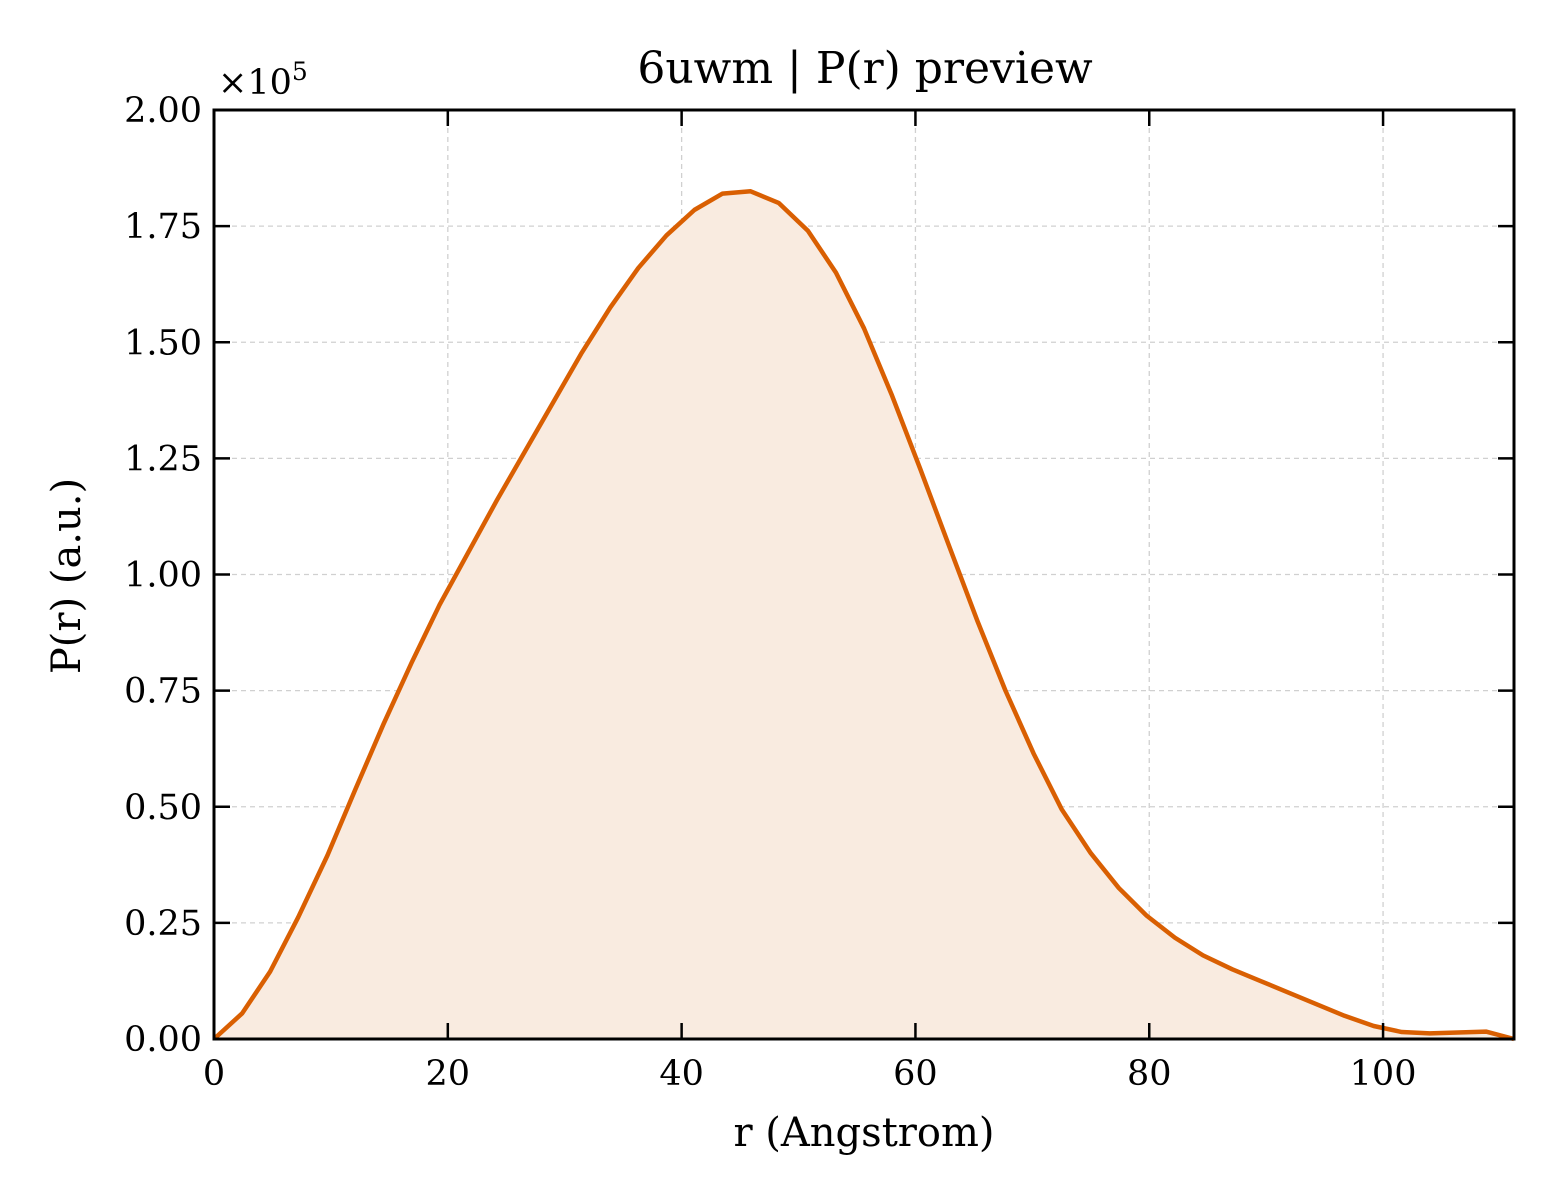 This screenshot has height=1200, width=1560. What do you see at coordinates (681, 1074) in the screenshot?
I see `x-tick-label: 40` at bounding box center [681, 1074].